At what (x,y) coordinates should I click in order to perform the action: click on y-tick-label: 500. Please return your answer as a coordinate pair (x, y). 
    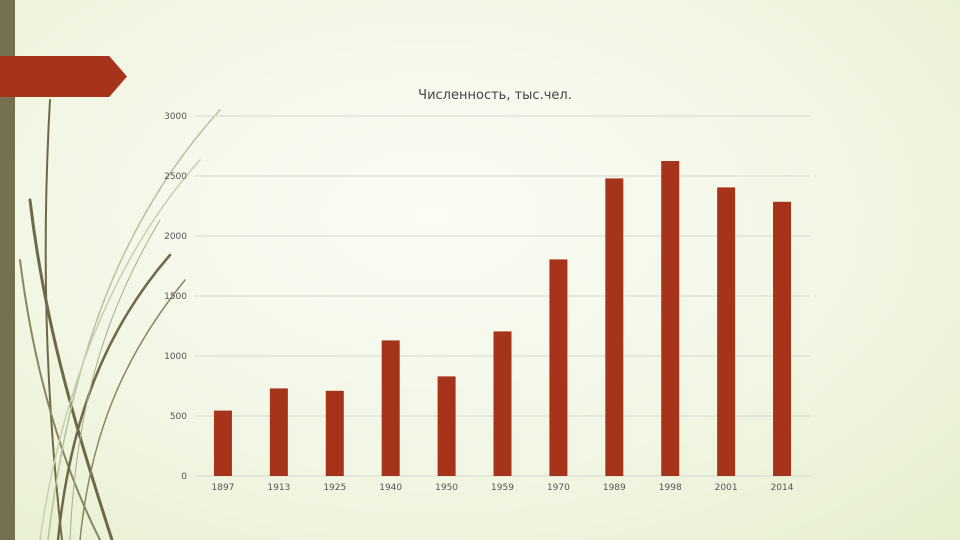
    Looking at the image, I should click on (178, 417).